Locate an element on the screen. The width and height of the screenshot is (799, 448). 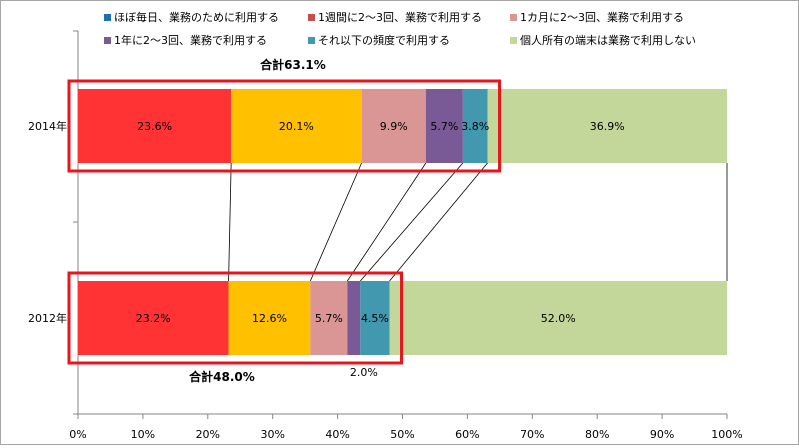
data-label-2014年-series-5: 3.8% is located at coordinates (475, 126).